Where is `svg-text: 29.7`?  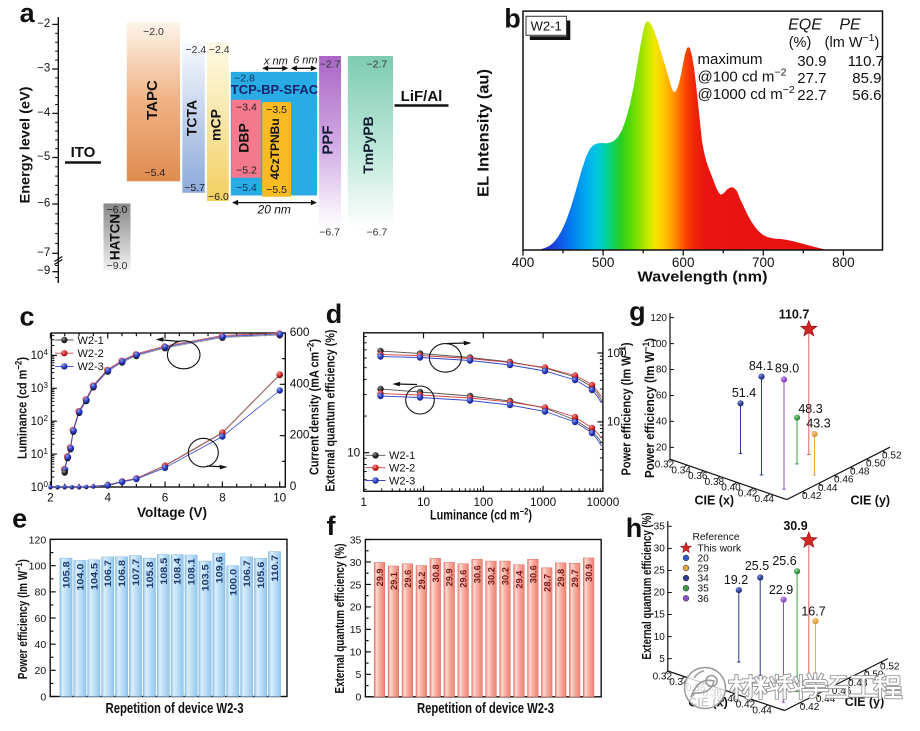
svg-text: 29.7 is located at coordinates (575, 578).